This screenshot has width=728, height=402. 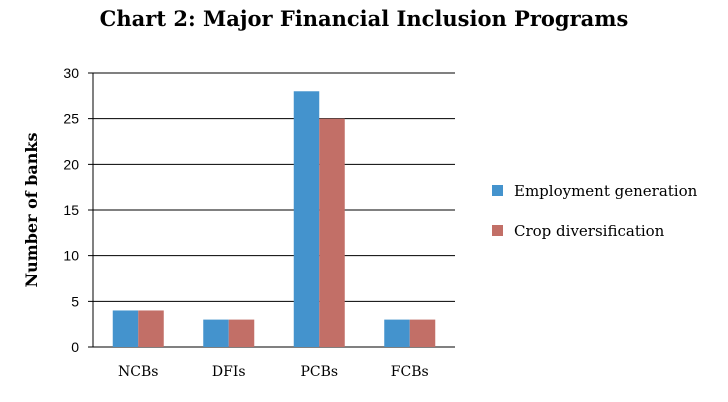 What do you see at coordinates (125, 328) in the screenshot?
I see `bar-ncbs-employment-generation` at bounding box center [125, 328].